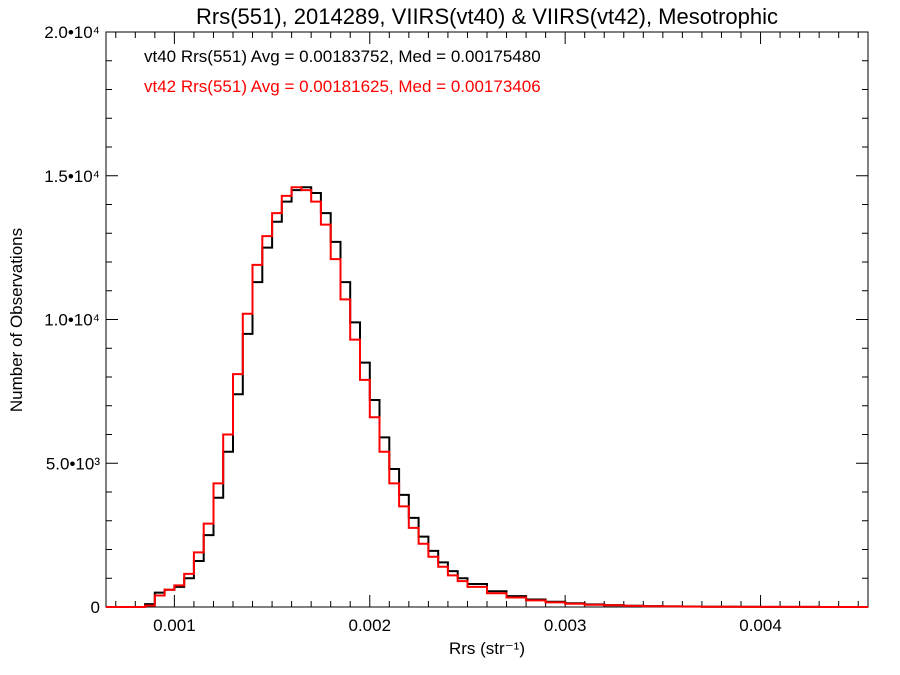  Describe the element at coordinates (16, 320) in the screenshot. I see `y-axis-label: Number of Observations` at that location.